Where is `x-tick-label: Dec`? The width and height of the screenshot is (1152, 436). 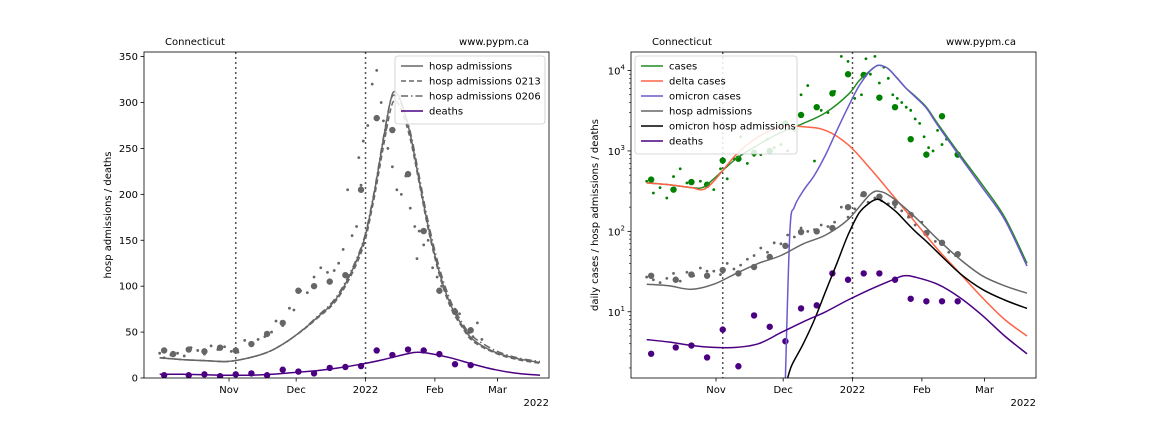
x-tick-label: Dec is located at coordinates (782, 390).